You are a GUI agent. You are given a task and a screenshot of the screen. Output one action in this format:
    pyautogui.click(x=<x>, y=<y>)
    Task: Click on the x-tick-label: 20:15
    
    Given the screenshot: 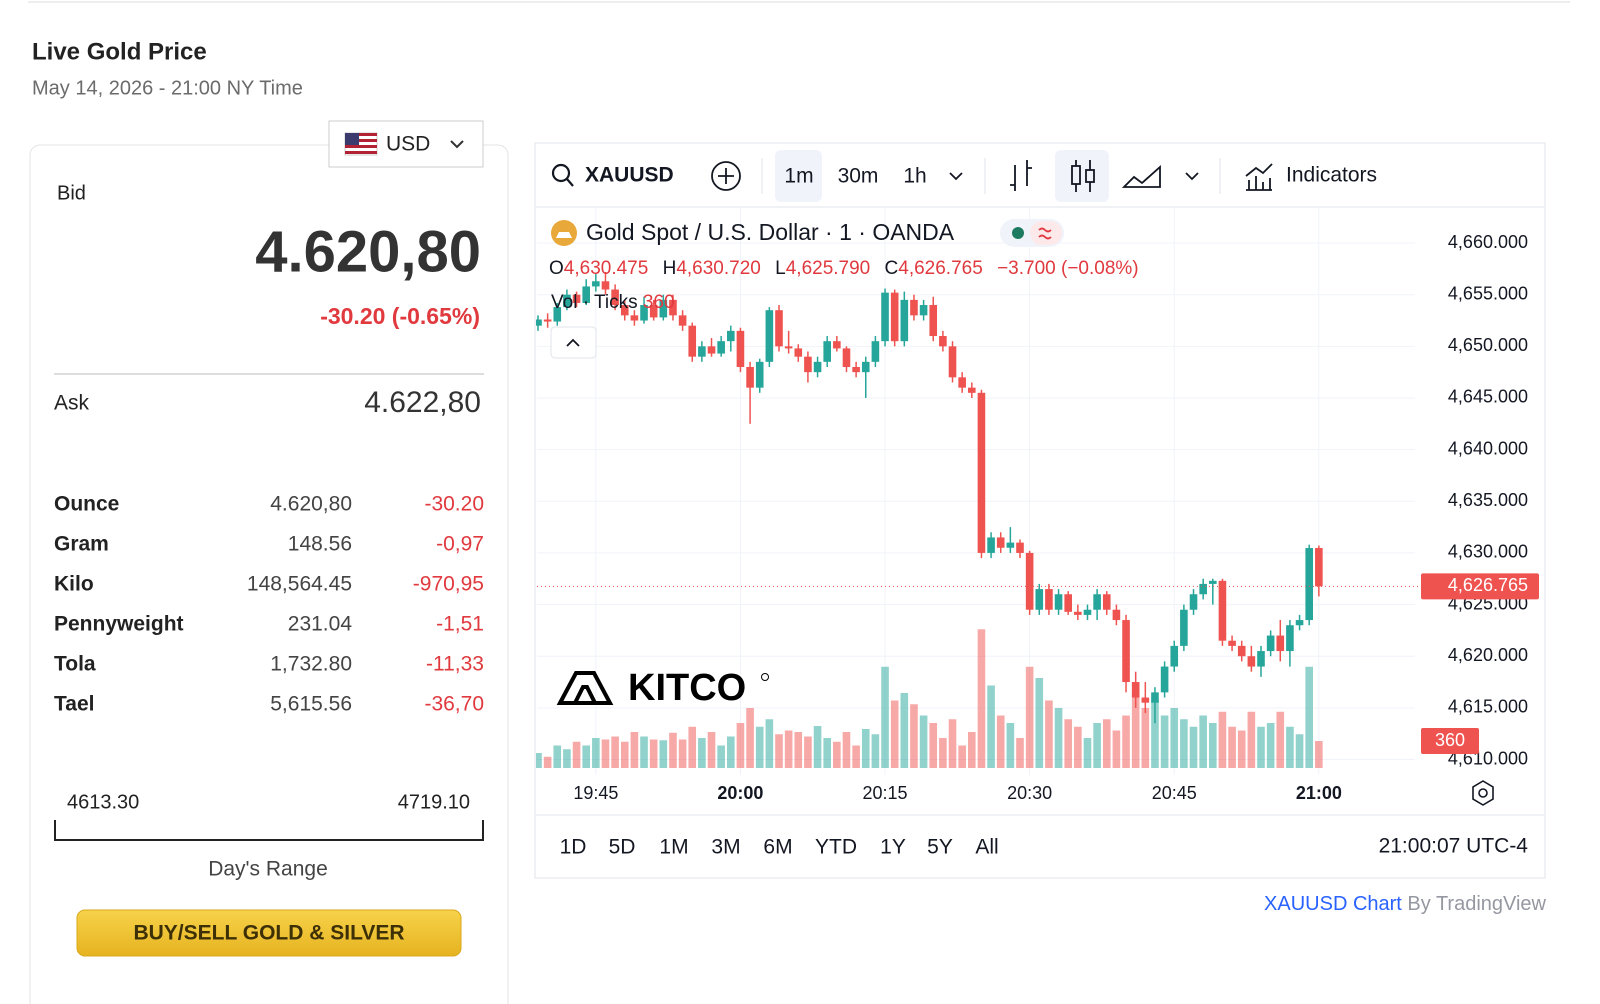 What is the action you would take?
    pyautogui.click(x=885, y=793)
    